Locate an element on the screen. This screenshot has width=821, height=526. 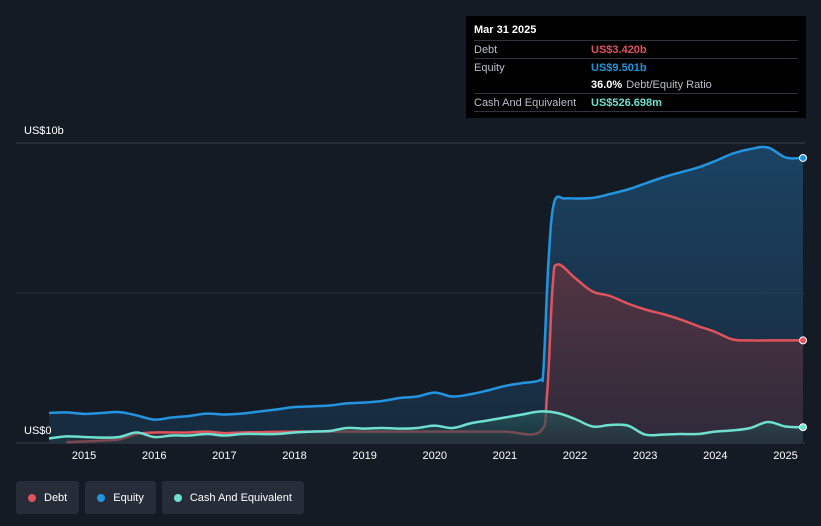
x-tick-label: 2022 is located at coordinates (575, 456).